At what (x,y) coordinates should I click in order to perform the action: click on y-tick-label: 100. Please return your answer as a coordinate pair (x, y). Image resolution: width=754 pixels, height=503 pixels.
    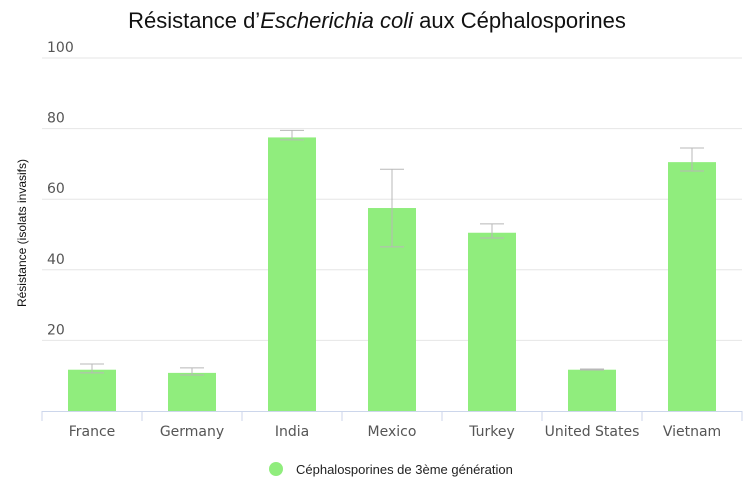
    Looking at the image, I should click on (60, 48).